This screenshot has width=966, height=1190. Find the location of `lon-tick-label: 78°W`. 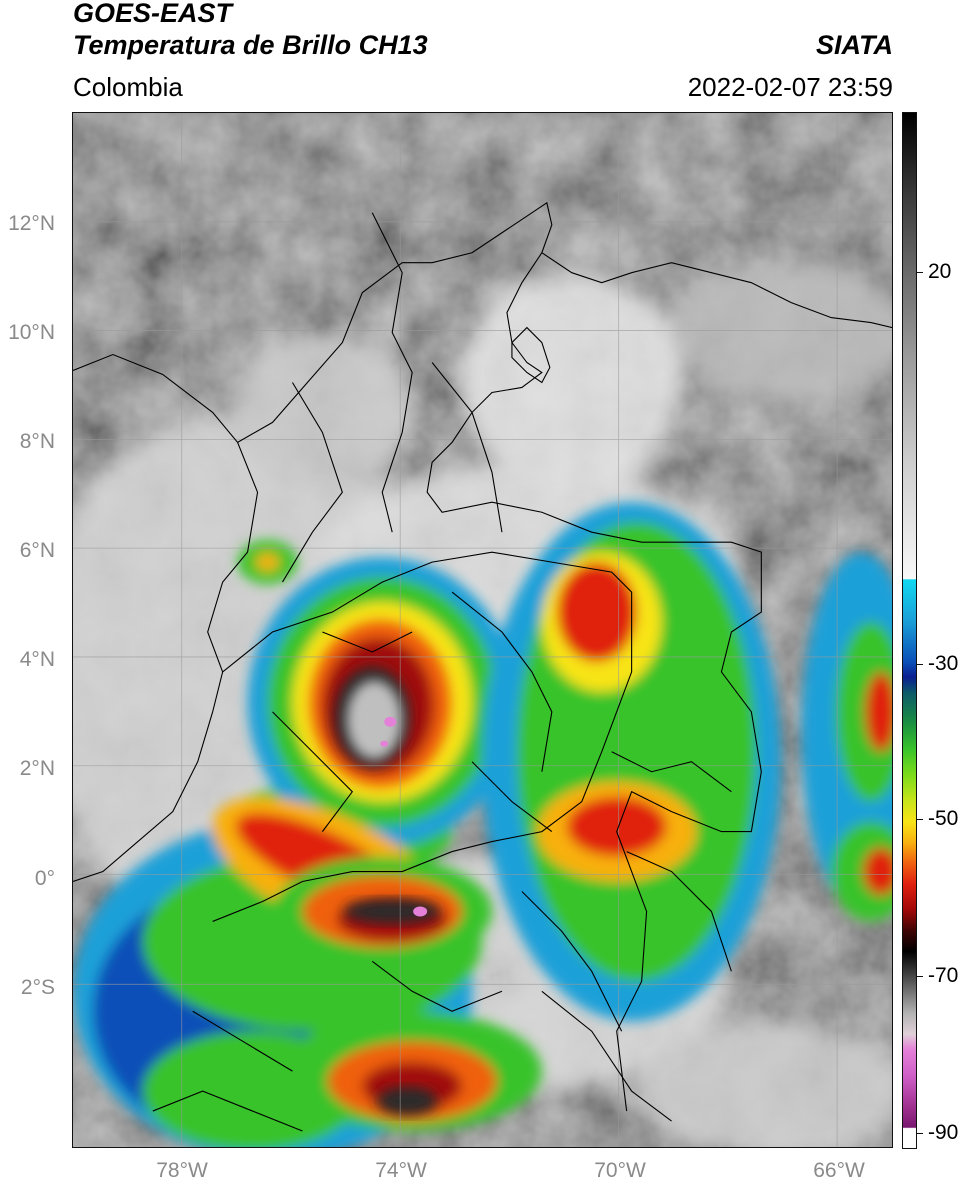

lon-tick-label: 78°W is located at coordinates (182, 1170).